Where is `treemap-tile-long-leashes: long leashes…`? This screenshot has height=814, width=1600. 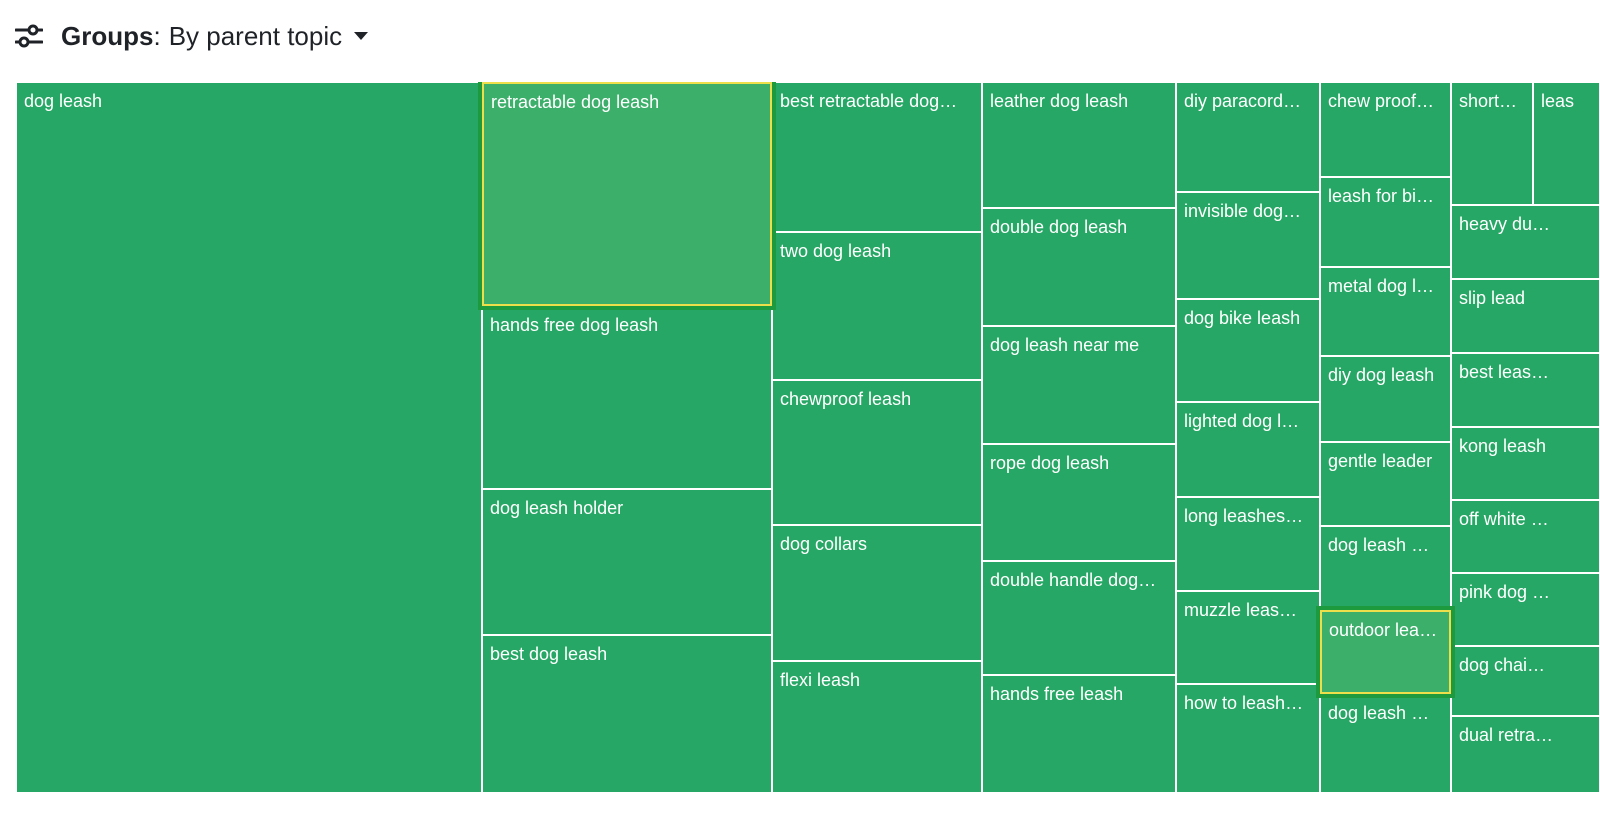
treemap-tile-long-leashes: long leashes… is located at coordinates (1248, 544).